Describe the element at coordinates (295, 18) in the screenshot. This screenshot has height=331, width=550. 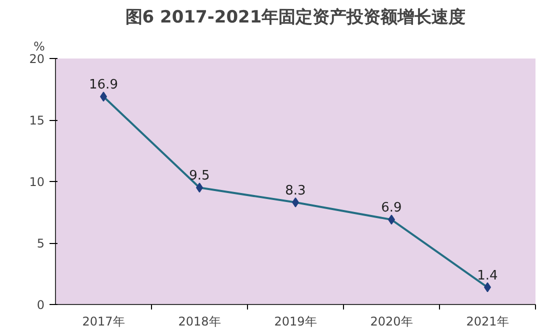
I see `chart-title: 图6 2017-2021年固定资产投资额增长速度` at that location.